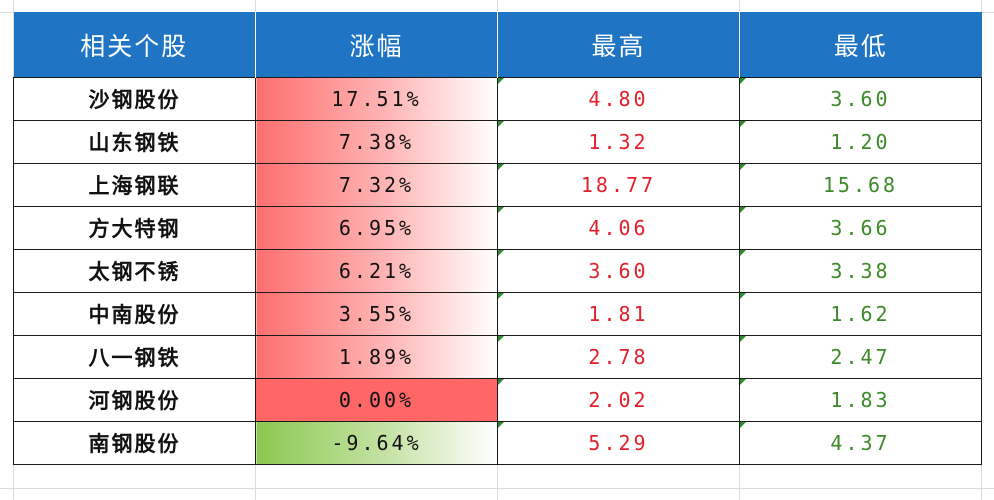  What do you see at coordinates (134, 142) in the screenshot?
I see `stock-name-cell: 山东钢铁` at bounding box center [134, 142].